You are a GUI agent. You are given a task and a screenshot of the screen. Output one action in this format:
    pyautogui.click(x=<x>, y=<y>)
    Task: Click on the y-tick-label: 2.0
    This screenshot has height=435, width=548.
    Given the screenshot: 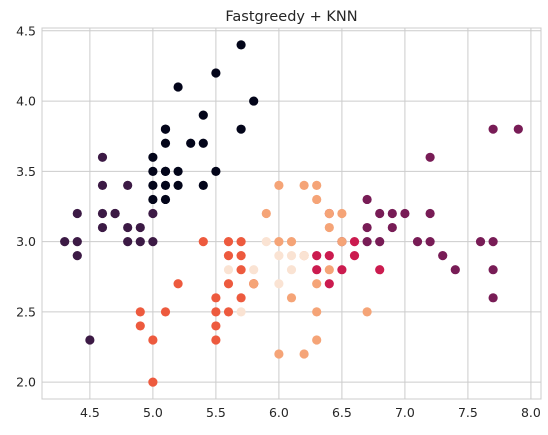 What is the action you would take?
    pyautogui.click(x=26, y=382)
    